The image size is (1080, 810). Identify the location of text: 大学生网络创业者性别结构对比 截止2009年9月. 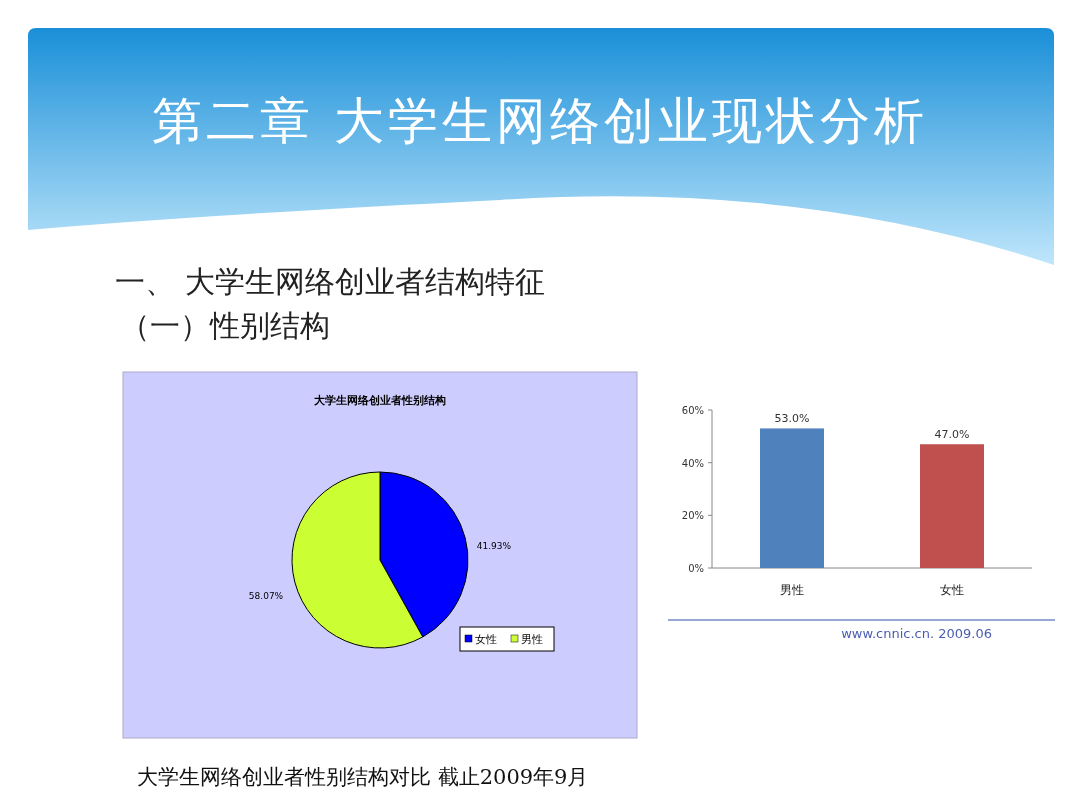
(363, 777).